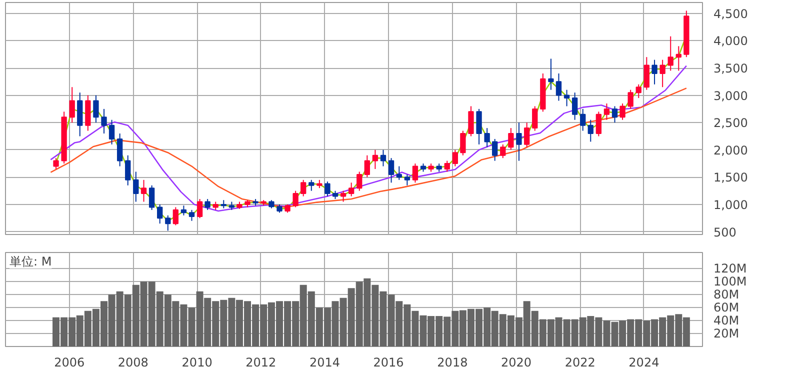 Image resolution: width=797 pixels, height=369 pixels. Describe the element at coordinates (31, 261) in the screenshot. I see `annotation: 単位: M` at that location.